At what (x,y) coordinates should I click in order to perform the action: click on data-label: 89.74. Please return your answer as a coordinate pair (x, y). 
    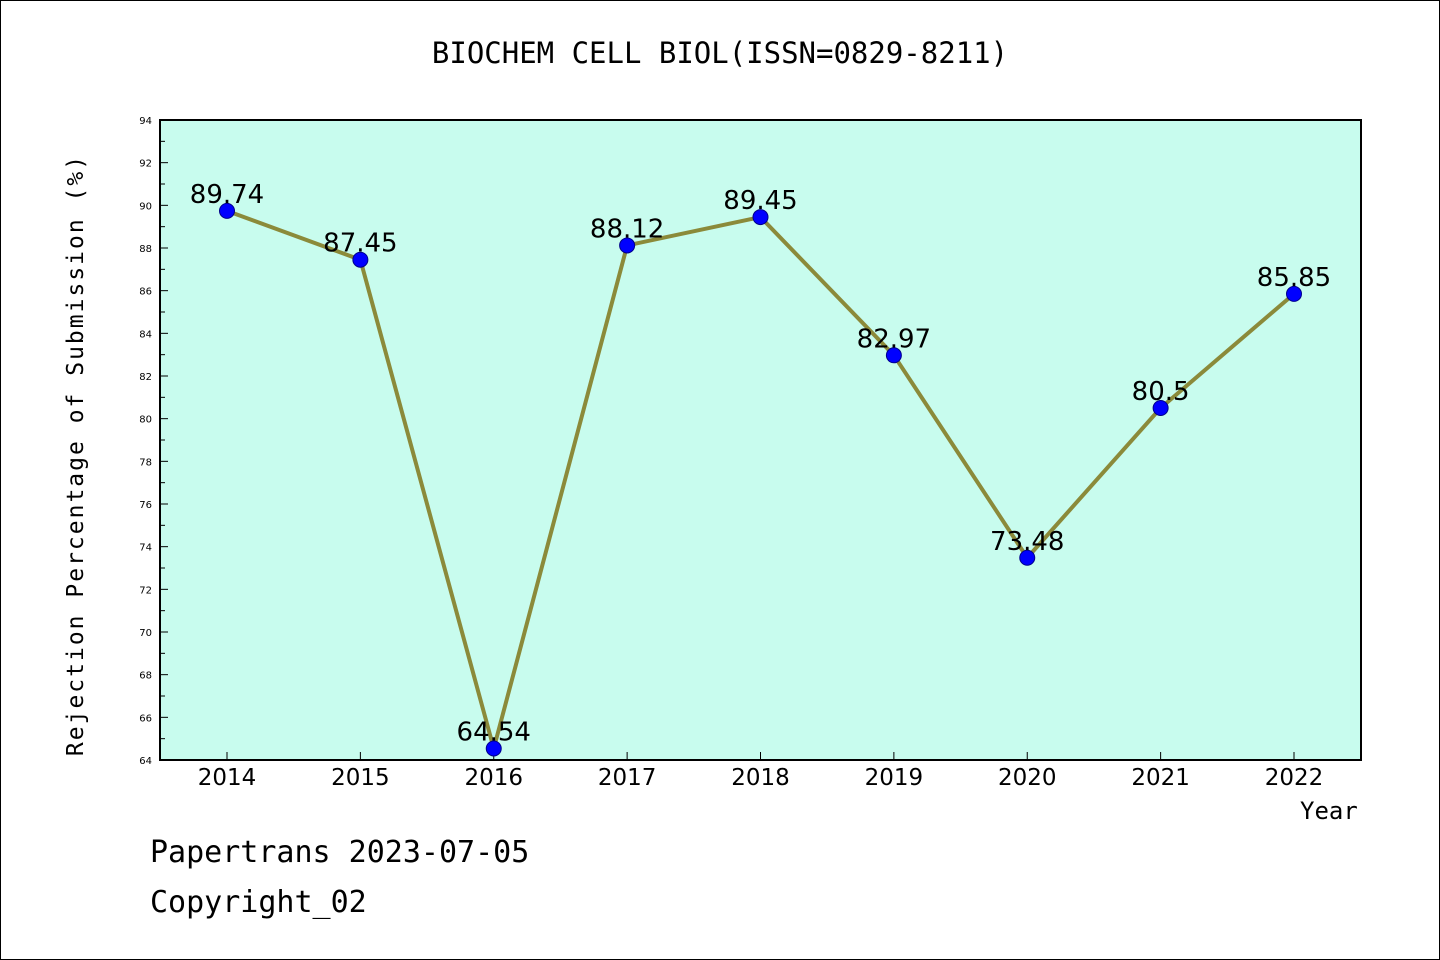
    Looking at the image, I should click on (227, 195).